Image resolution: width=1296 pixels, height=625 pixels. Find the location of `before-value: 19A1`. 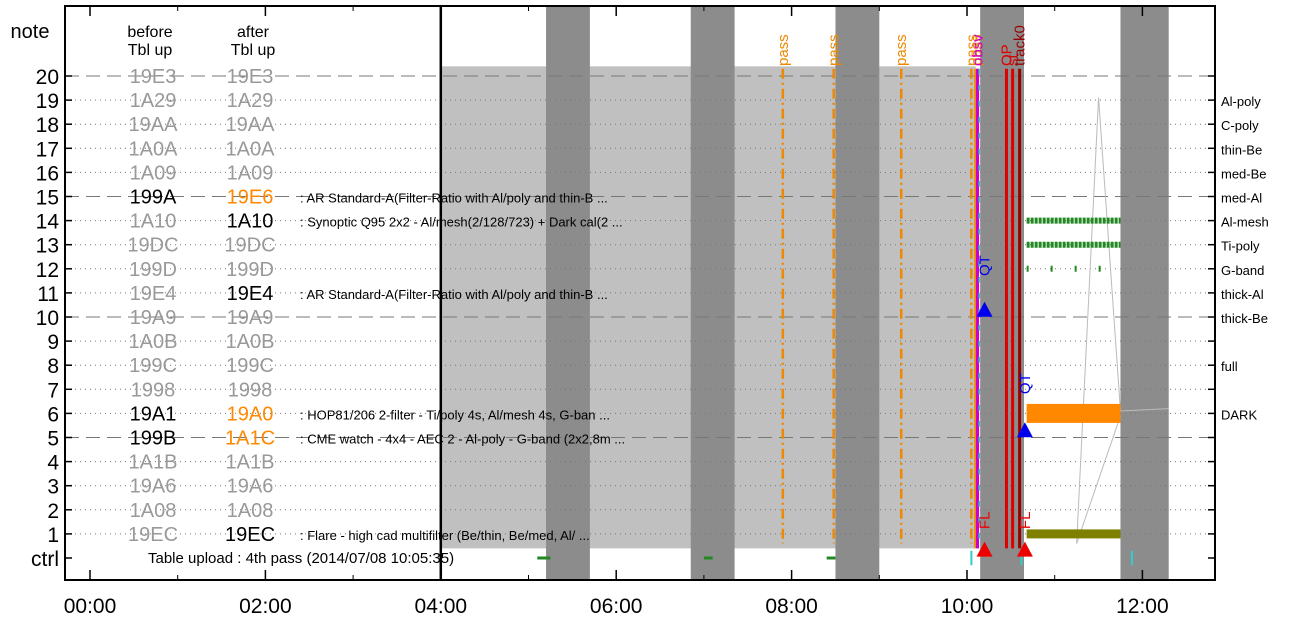

before-value: 19A1 is located at coordinates (153, 414).